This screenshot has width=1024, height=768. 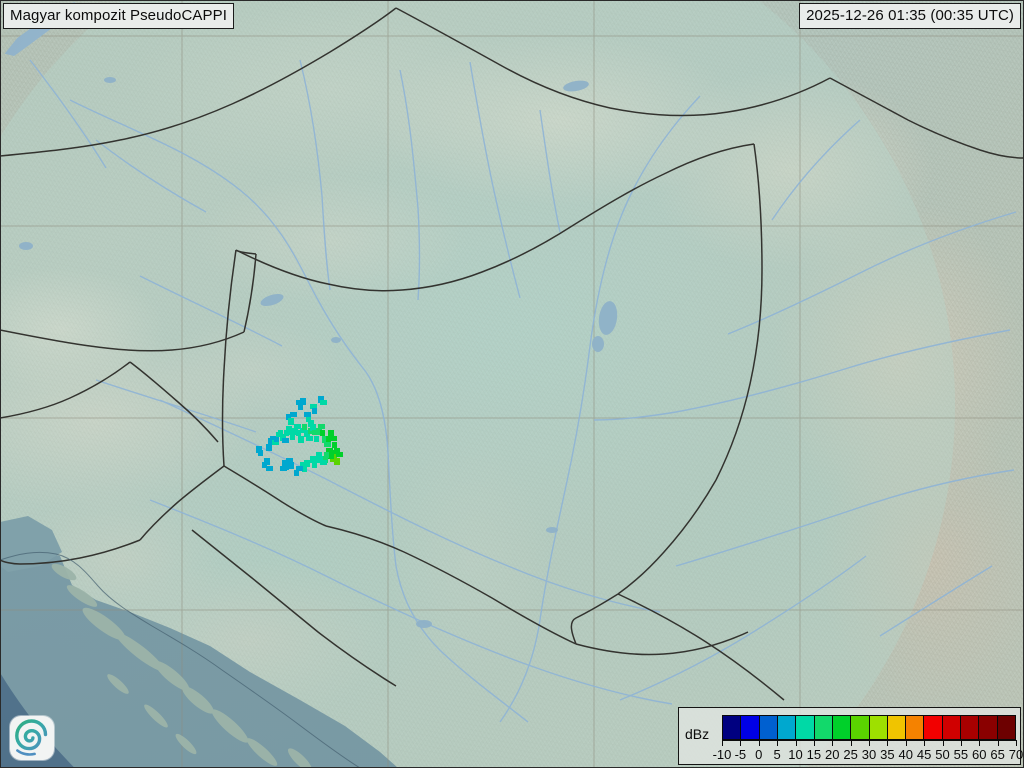 I want to click on colorbar-swatches, so click(x=869, y=727).